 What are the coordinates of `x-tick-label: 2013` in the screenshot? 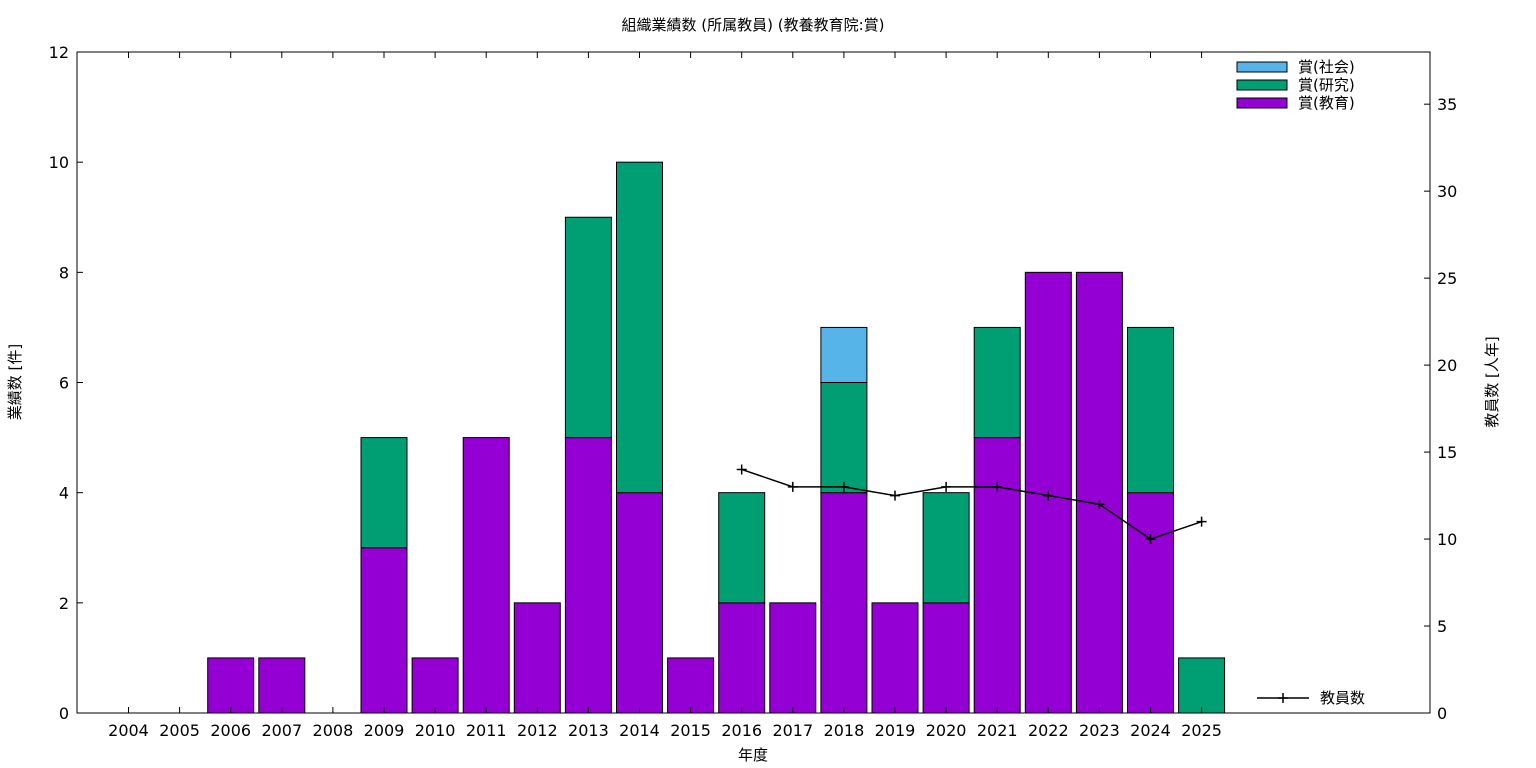 It's located at (588, 730).